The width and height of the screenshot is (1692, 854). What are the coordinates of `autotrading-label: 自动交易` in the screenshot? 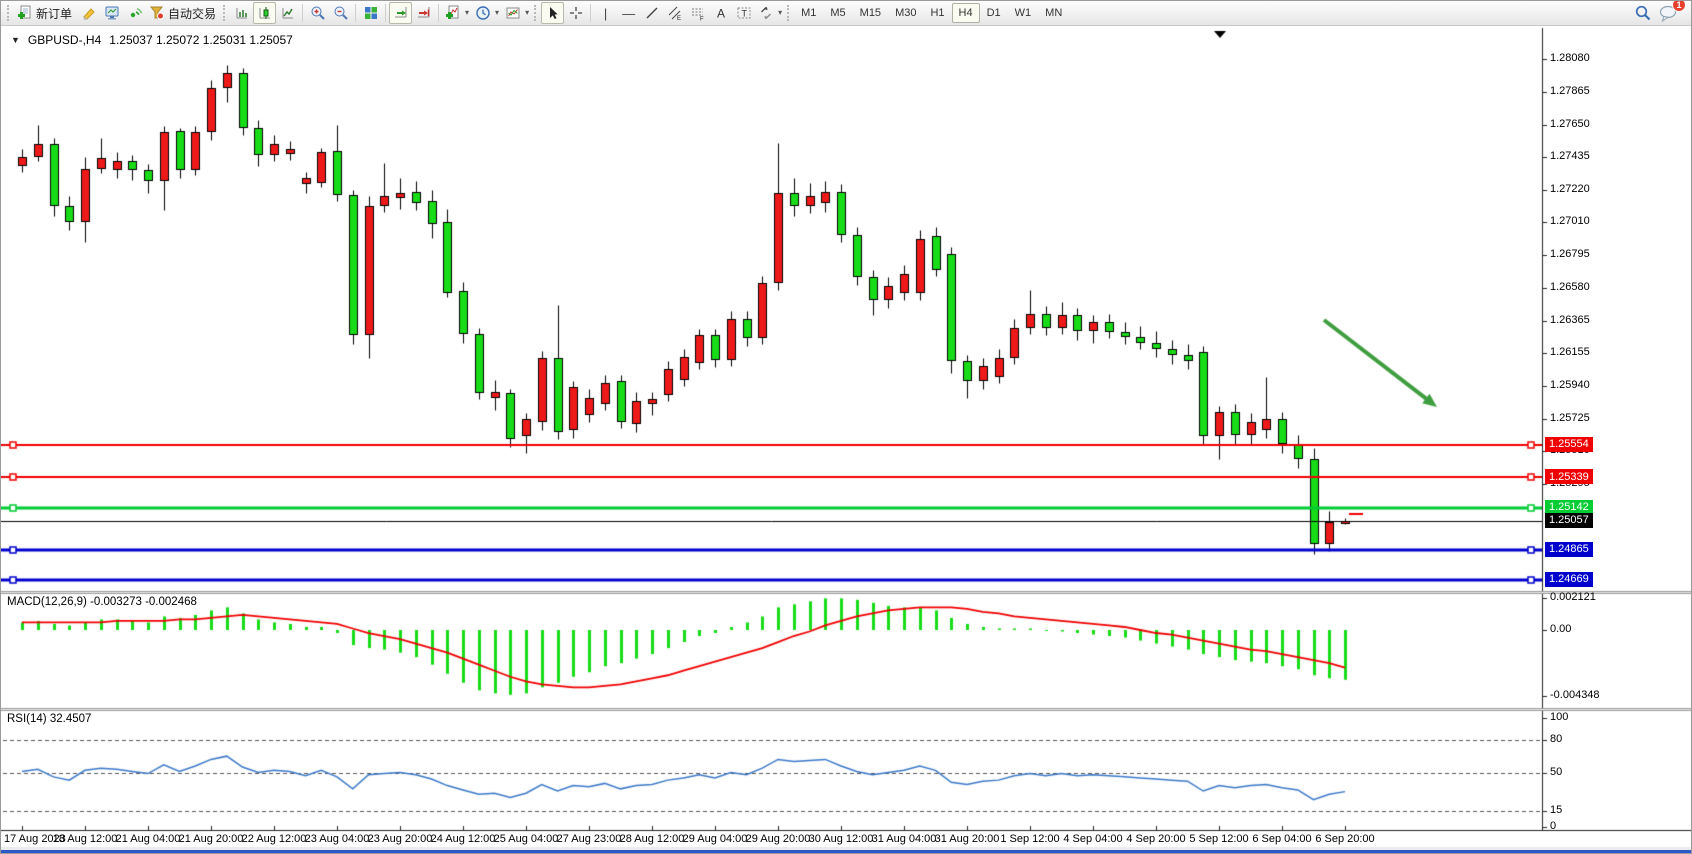 It's located at (192, 13).